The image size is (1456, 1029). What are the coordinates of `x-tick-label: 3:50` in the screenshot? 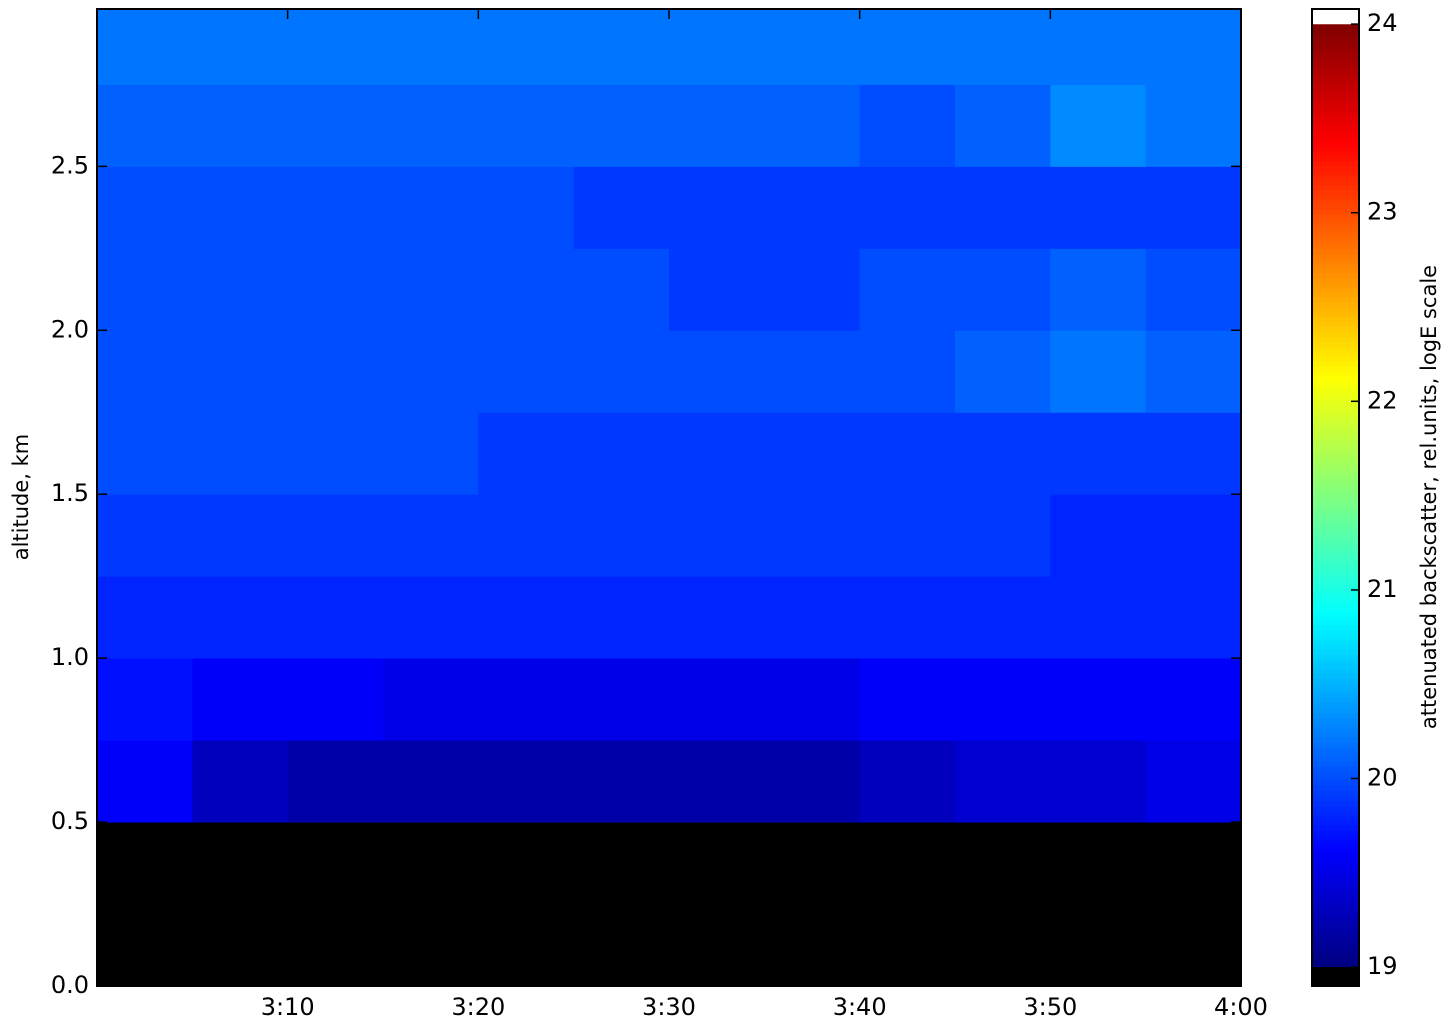 It's located at (1050, 1007).